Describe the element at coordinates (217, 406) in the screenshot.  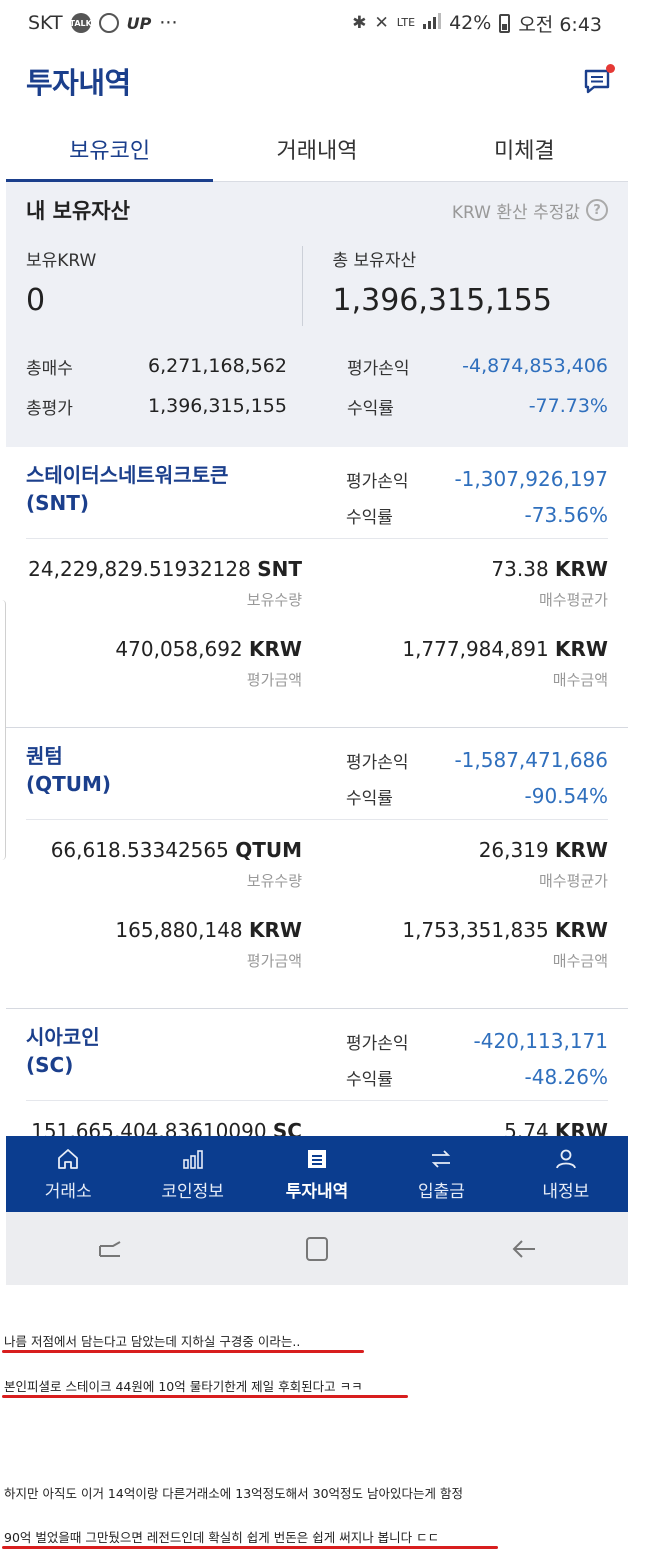
I see `total-eval-value: 1,396,315,155` at that location.